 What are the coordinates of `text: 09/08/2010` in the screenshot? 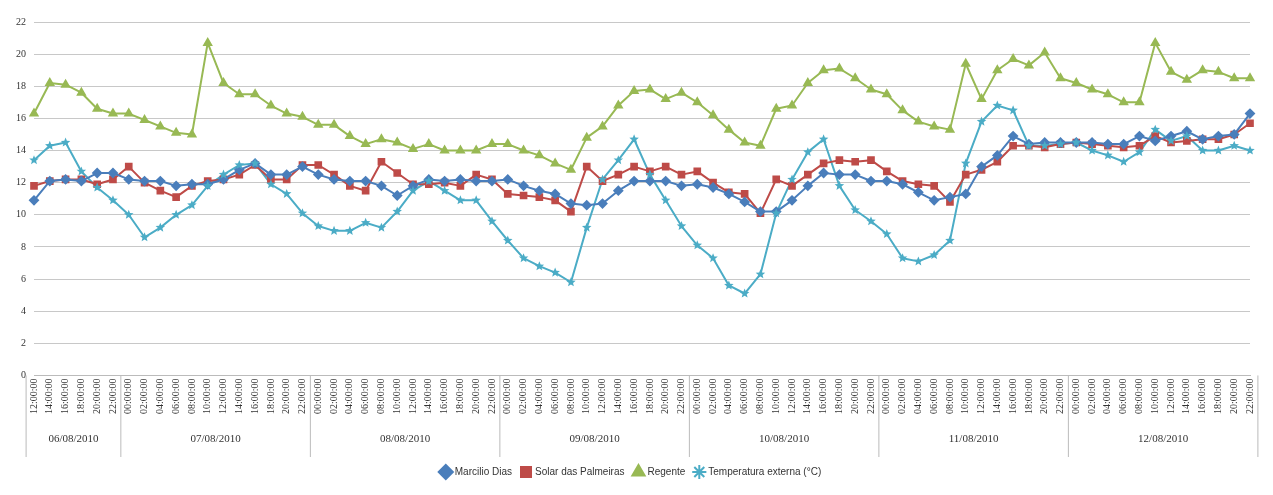 It's located at (595, 437).